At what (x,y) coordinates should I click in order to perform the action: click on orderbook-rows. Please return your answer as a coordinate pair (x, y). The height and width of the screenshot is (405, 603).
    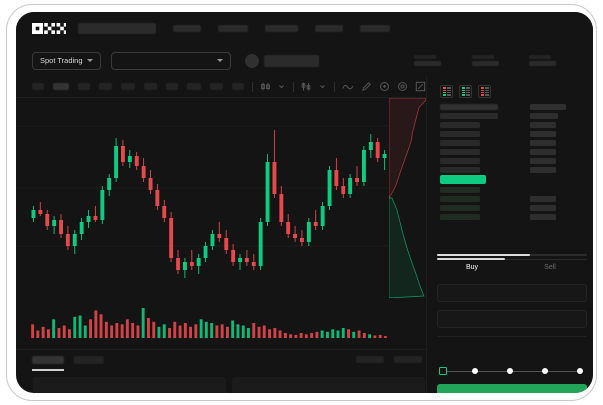
    Looking at the image, I should click on (510, 161).